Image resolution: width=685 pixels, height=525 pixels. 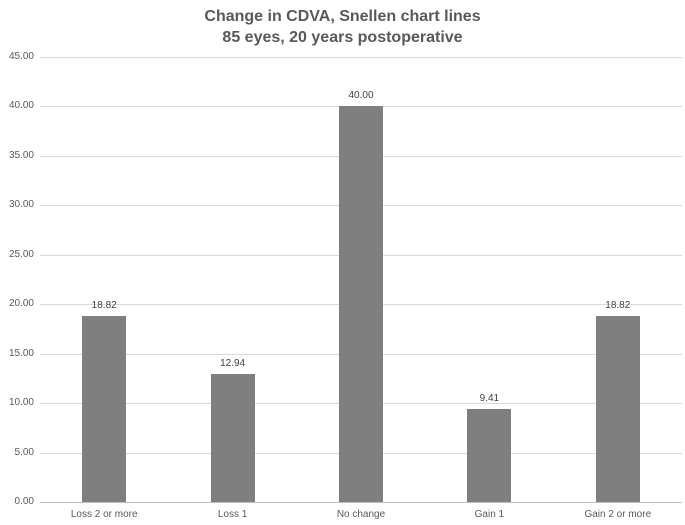 What do you see at coordinates (21, 56) in the screenshot?
I see `y-axis-tick-label: 45.00` at bounding box center [21, 56].